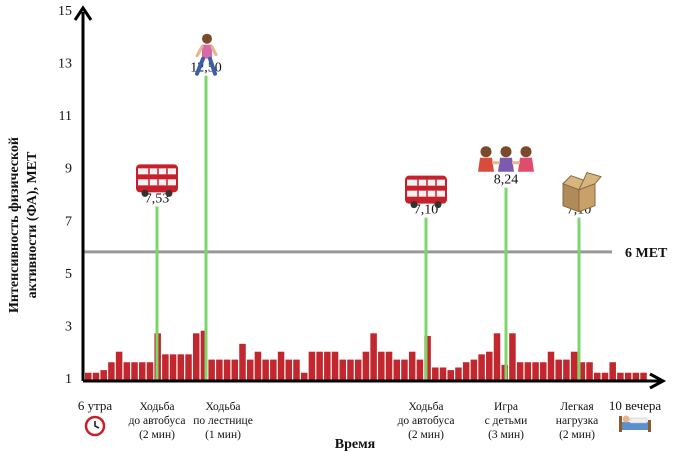 This screenshot has height=453, width=678. I want to click on box-icon, so click(582, 192).